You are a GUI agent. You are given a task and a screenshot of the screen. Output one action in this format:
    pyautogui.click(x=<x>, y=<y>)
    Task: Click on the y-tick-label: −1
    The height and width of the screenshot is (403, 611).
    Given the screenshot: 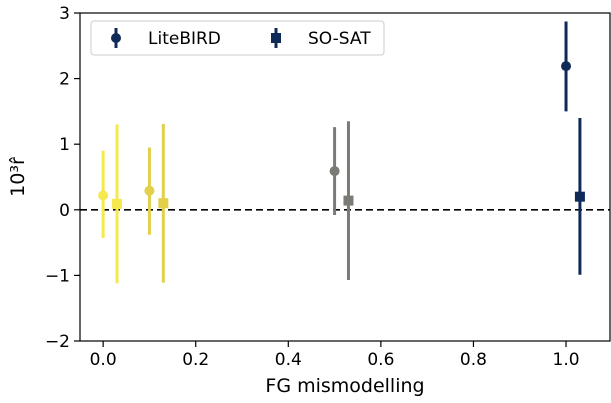 What is the action you would take?
    pyautogui.click(x=57, y=276)
    